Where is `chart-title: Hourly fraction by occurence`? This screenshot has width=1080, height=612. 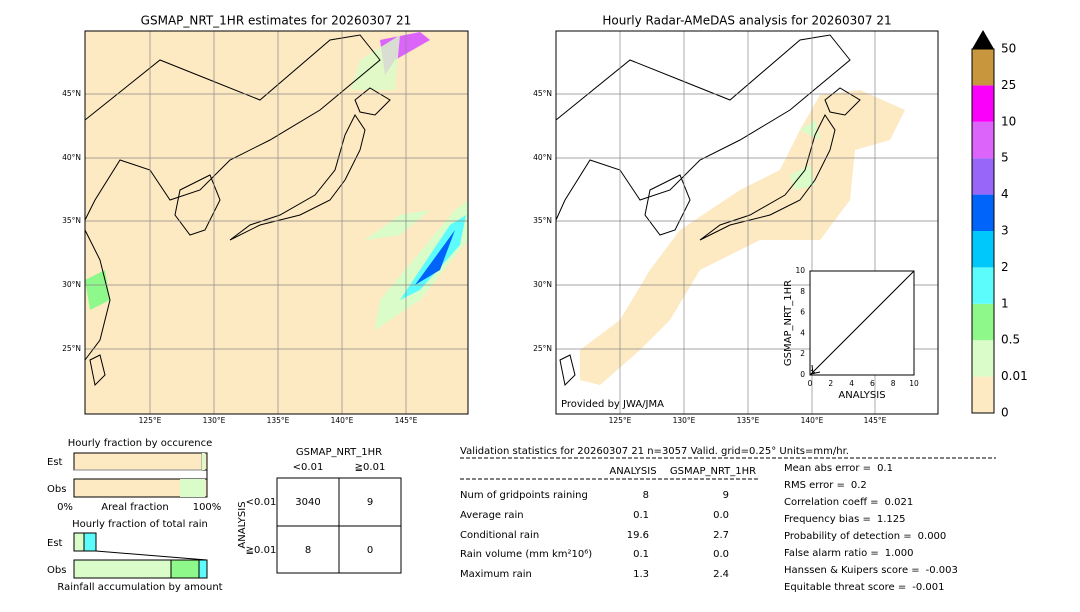 chart-title: Hourly fraction by occurence is located at coordinates (140, 443).